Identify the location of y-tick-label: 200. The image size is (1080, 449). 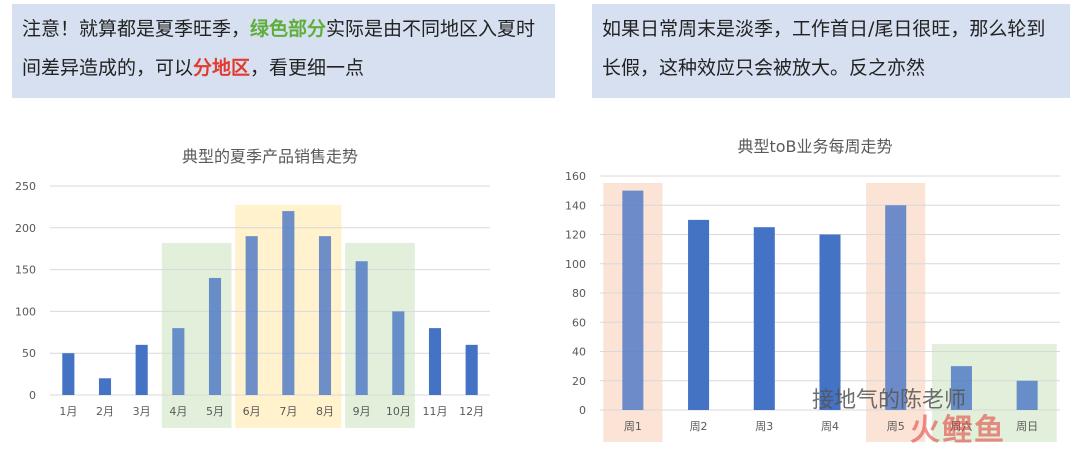
(25, 228).